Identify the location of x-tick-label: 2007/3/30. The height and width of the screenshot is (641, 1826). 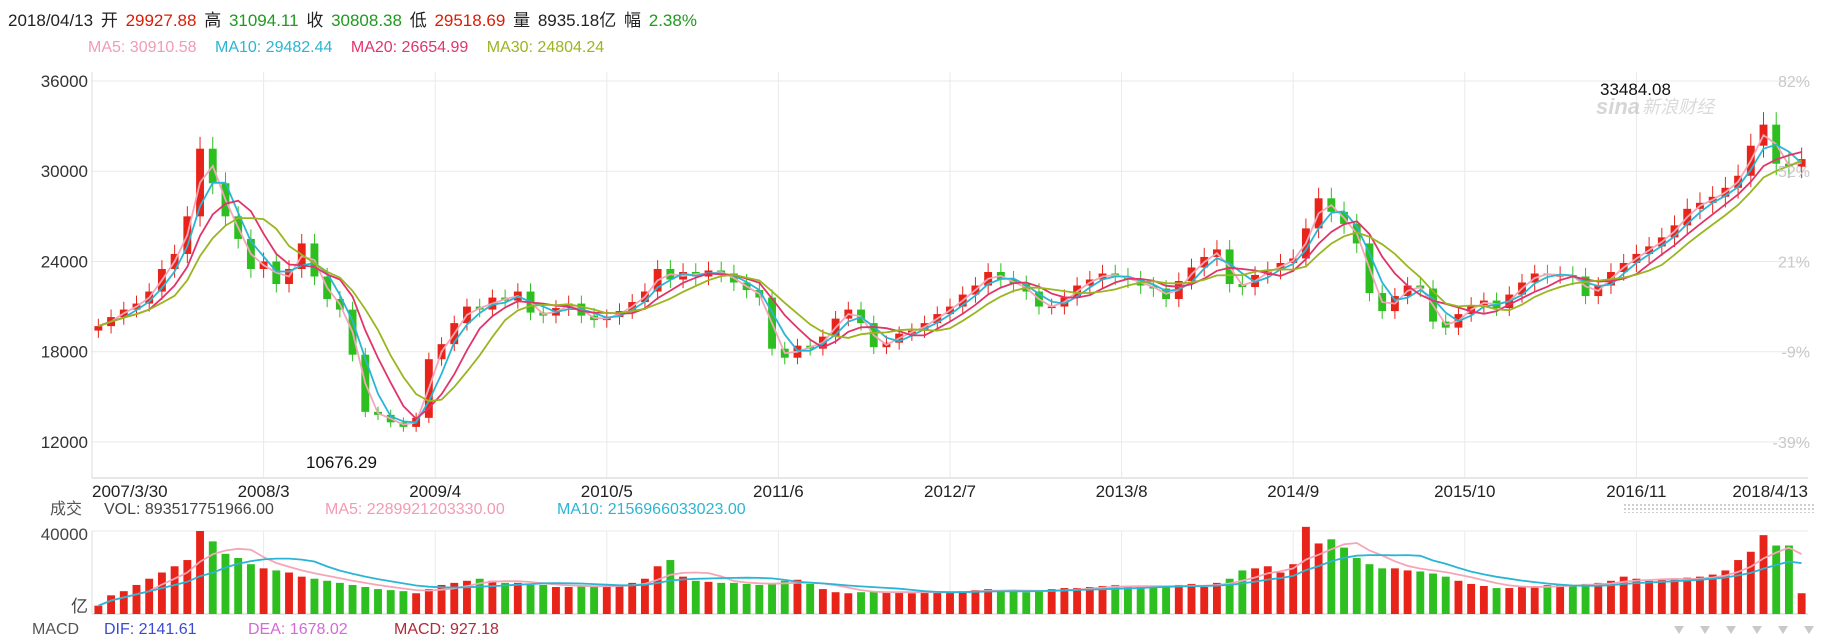
(130, 491).